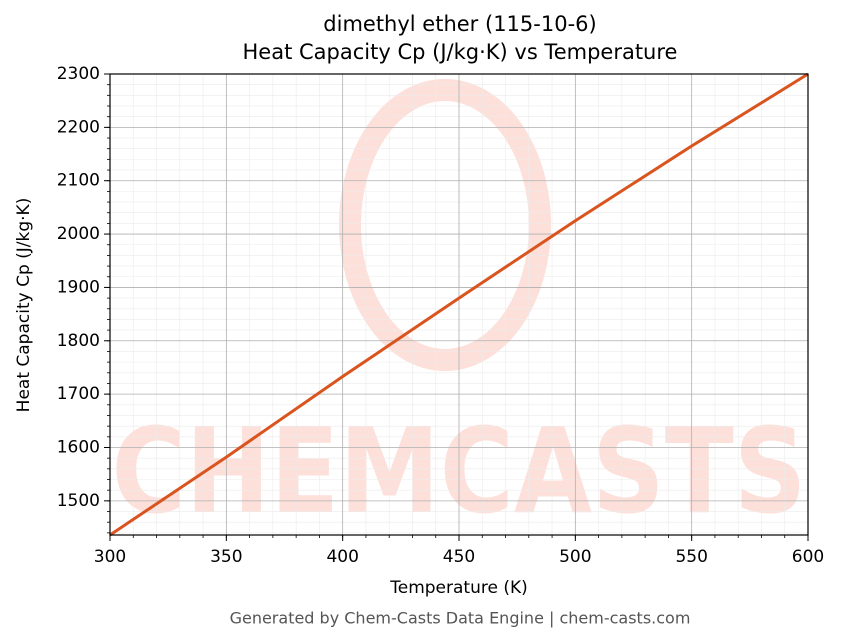 The height and width of the screenshot is (644, 843). What do you see at coordinates (78, 341) in the screenshot?
I see `y-tick-label: 1800` at bounding box center [78, 341].